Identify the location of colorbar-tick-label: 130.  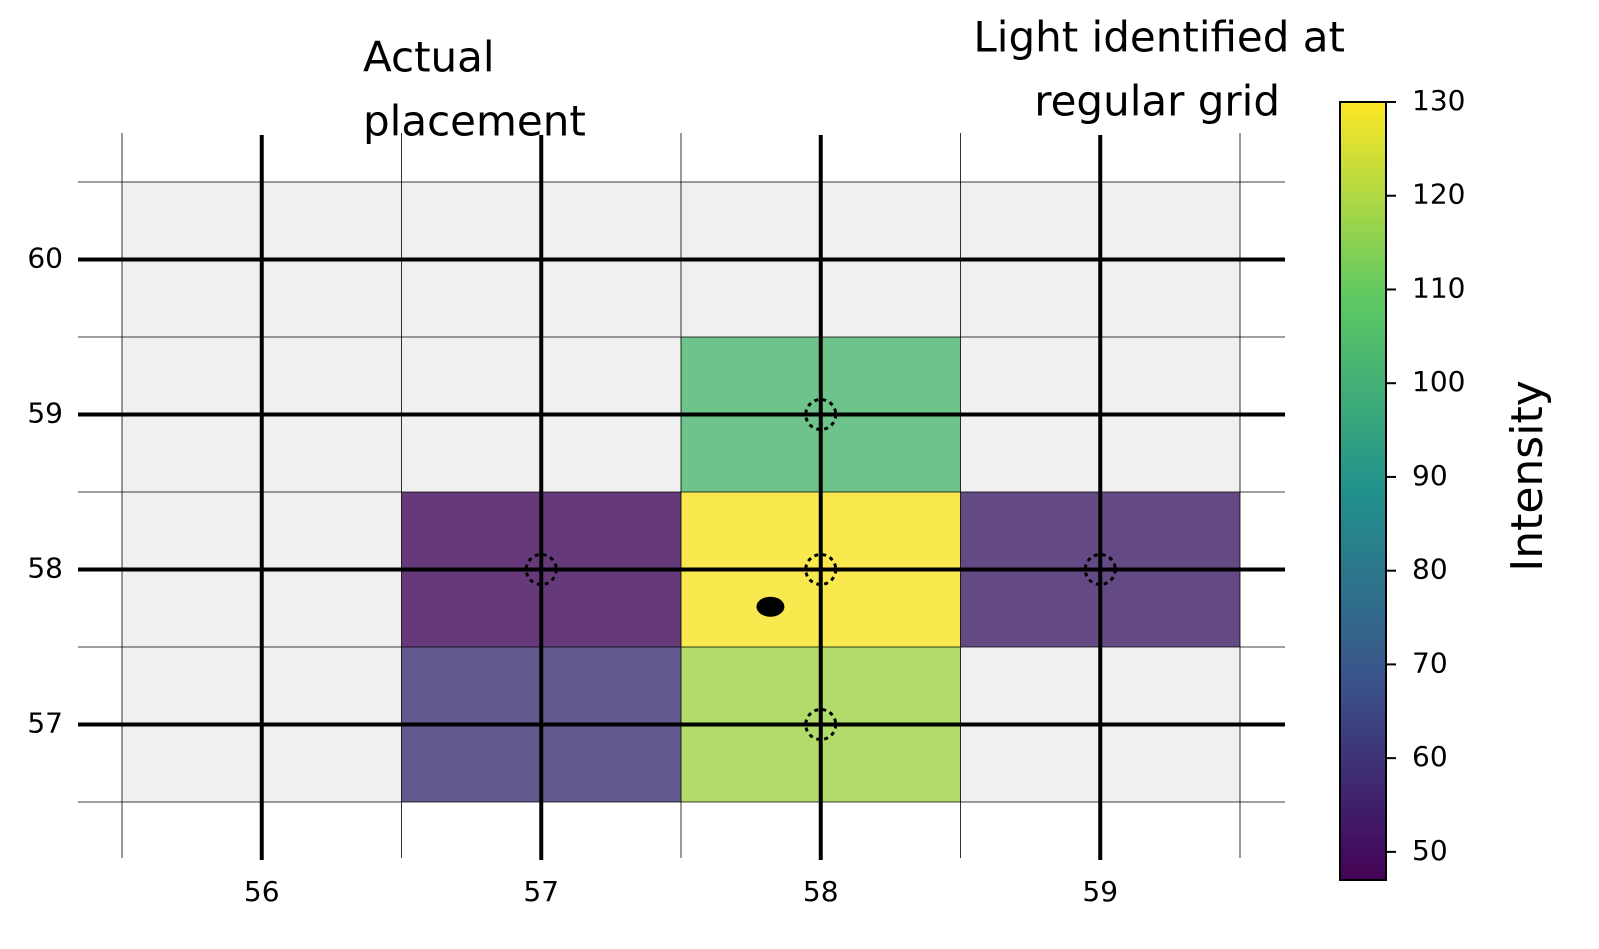
(1438, 100).